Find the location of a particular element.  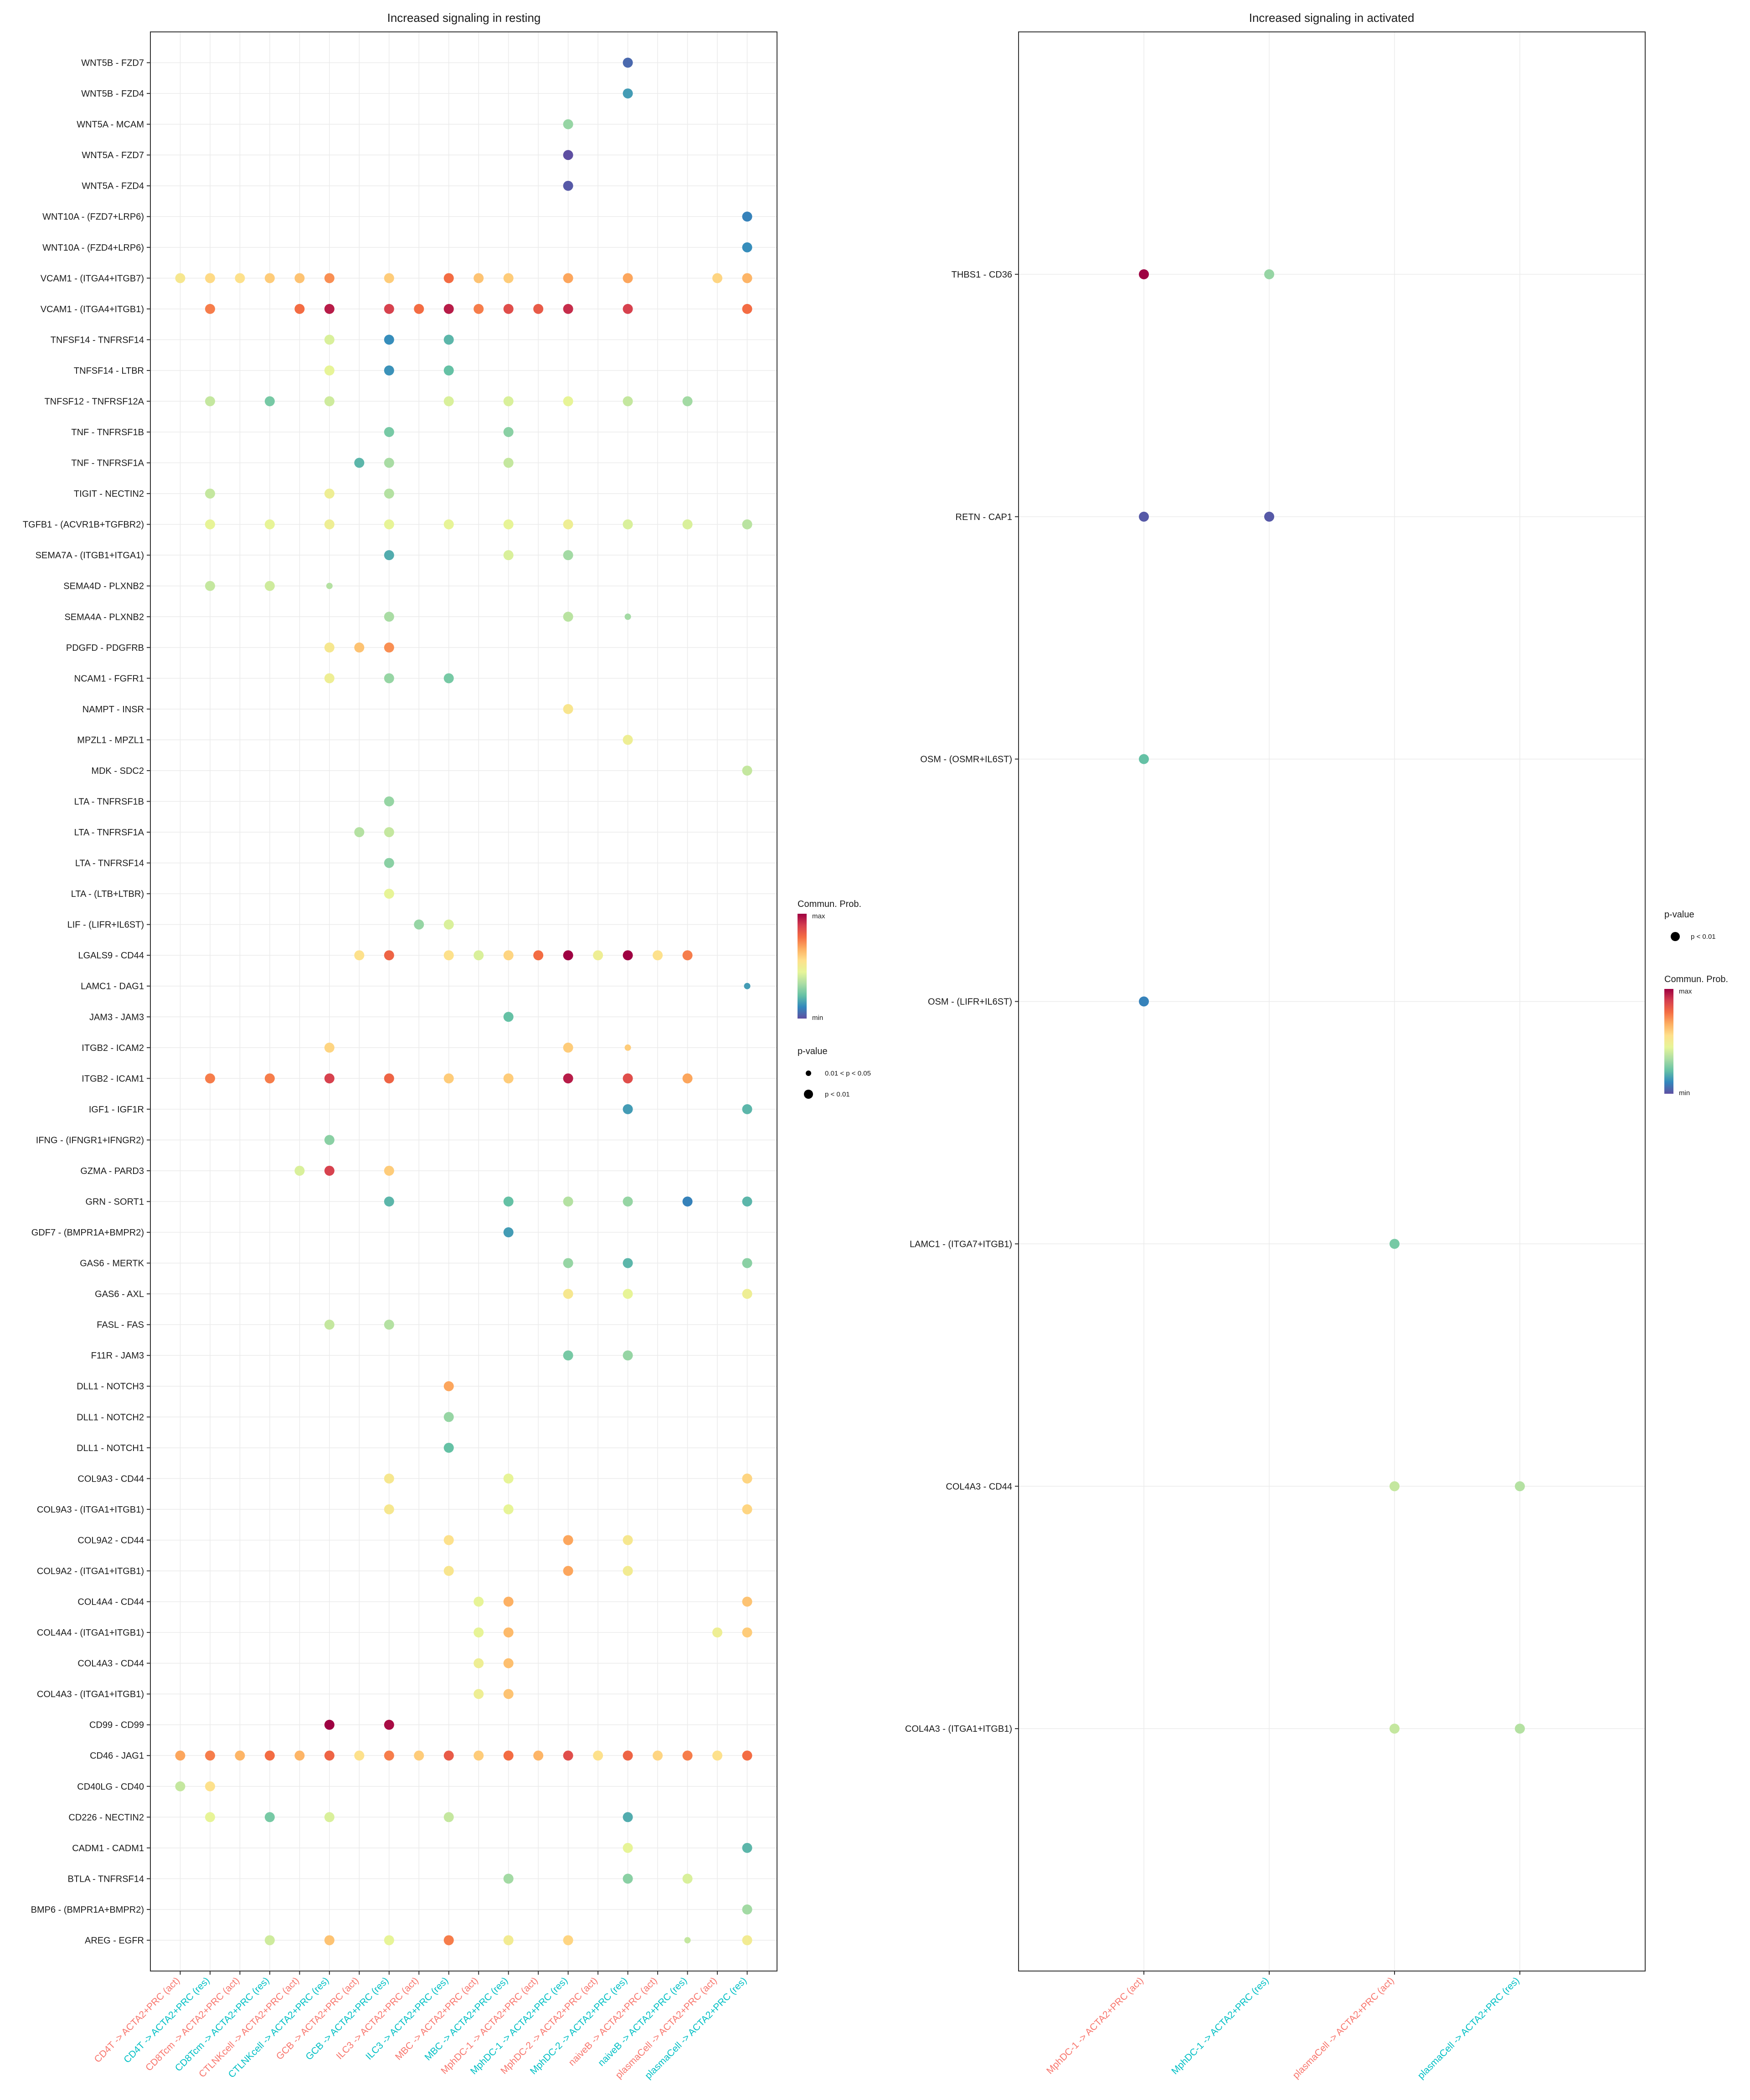

x-tick-label: MphDC-1 -> ACTA2+PRC (act) is located at coordinates (1095, 2026).